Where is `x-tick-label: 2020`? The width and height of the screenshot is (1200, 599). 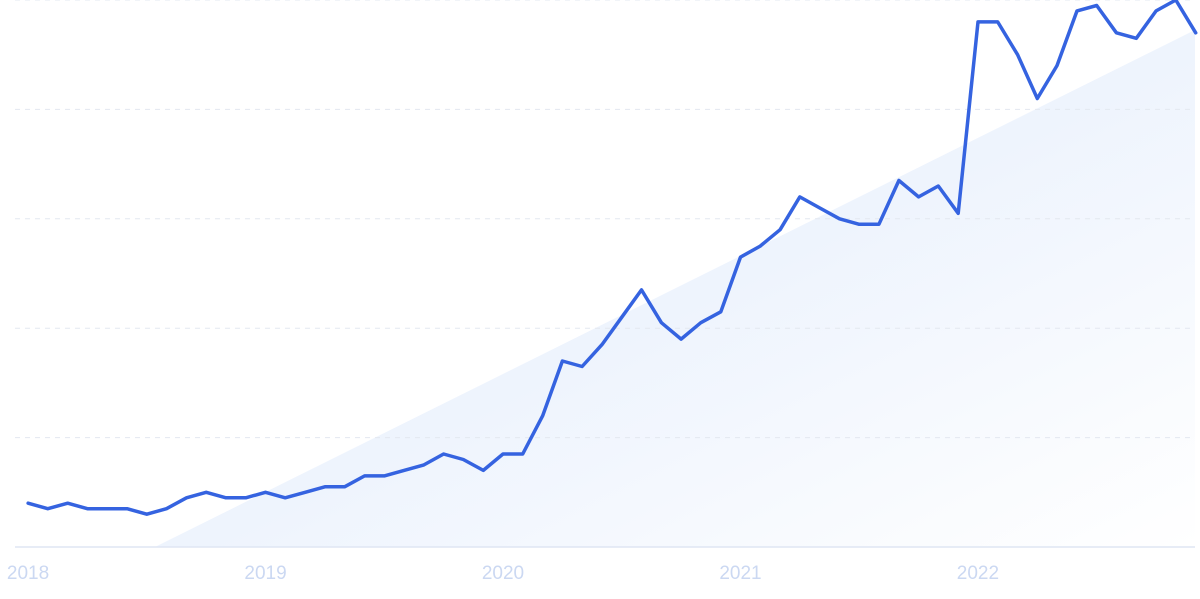
x-tick-label: 2020 is located at coordinates (503, 573).